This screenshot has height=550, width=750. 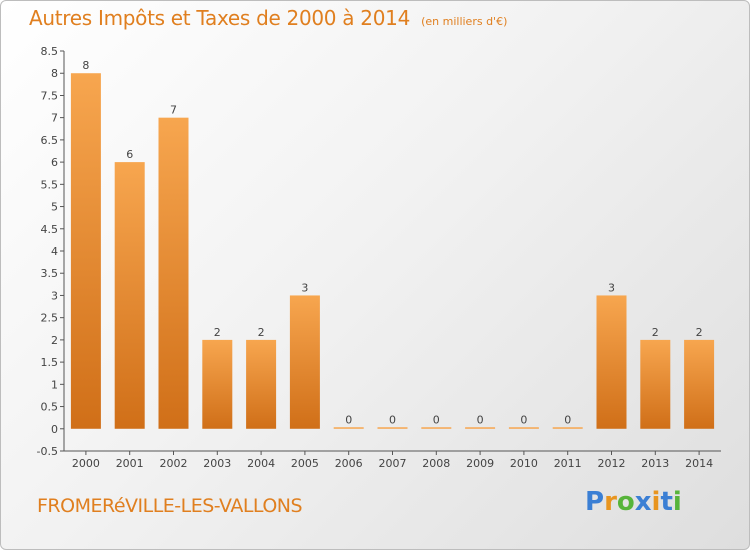 What do you see at coordinates (625, 502) in the screenshot?
I see `logo-letter: o` at bounding box center [625, 502].